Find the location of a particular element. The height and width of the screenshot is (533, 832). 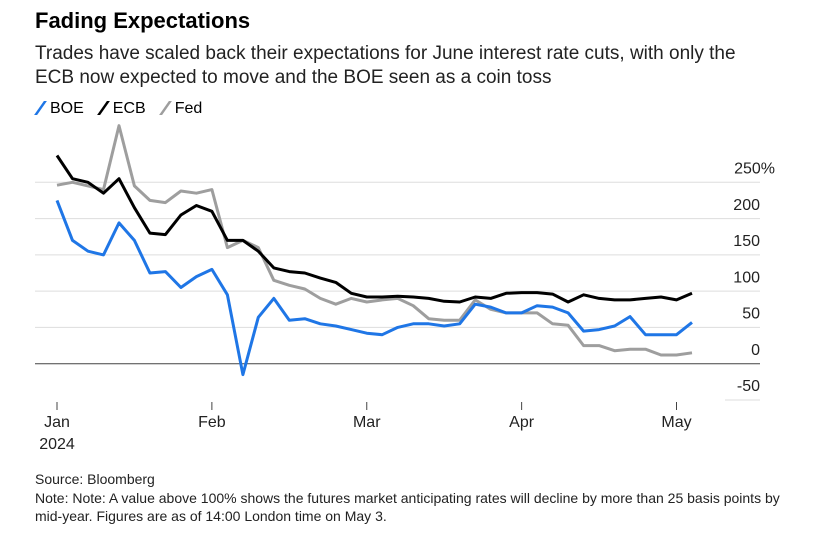

x-tick-label: Mar is located at coordinates (367, 422).